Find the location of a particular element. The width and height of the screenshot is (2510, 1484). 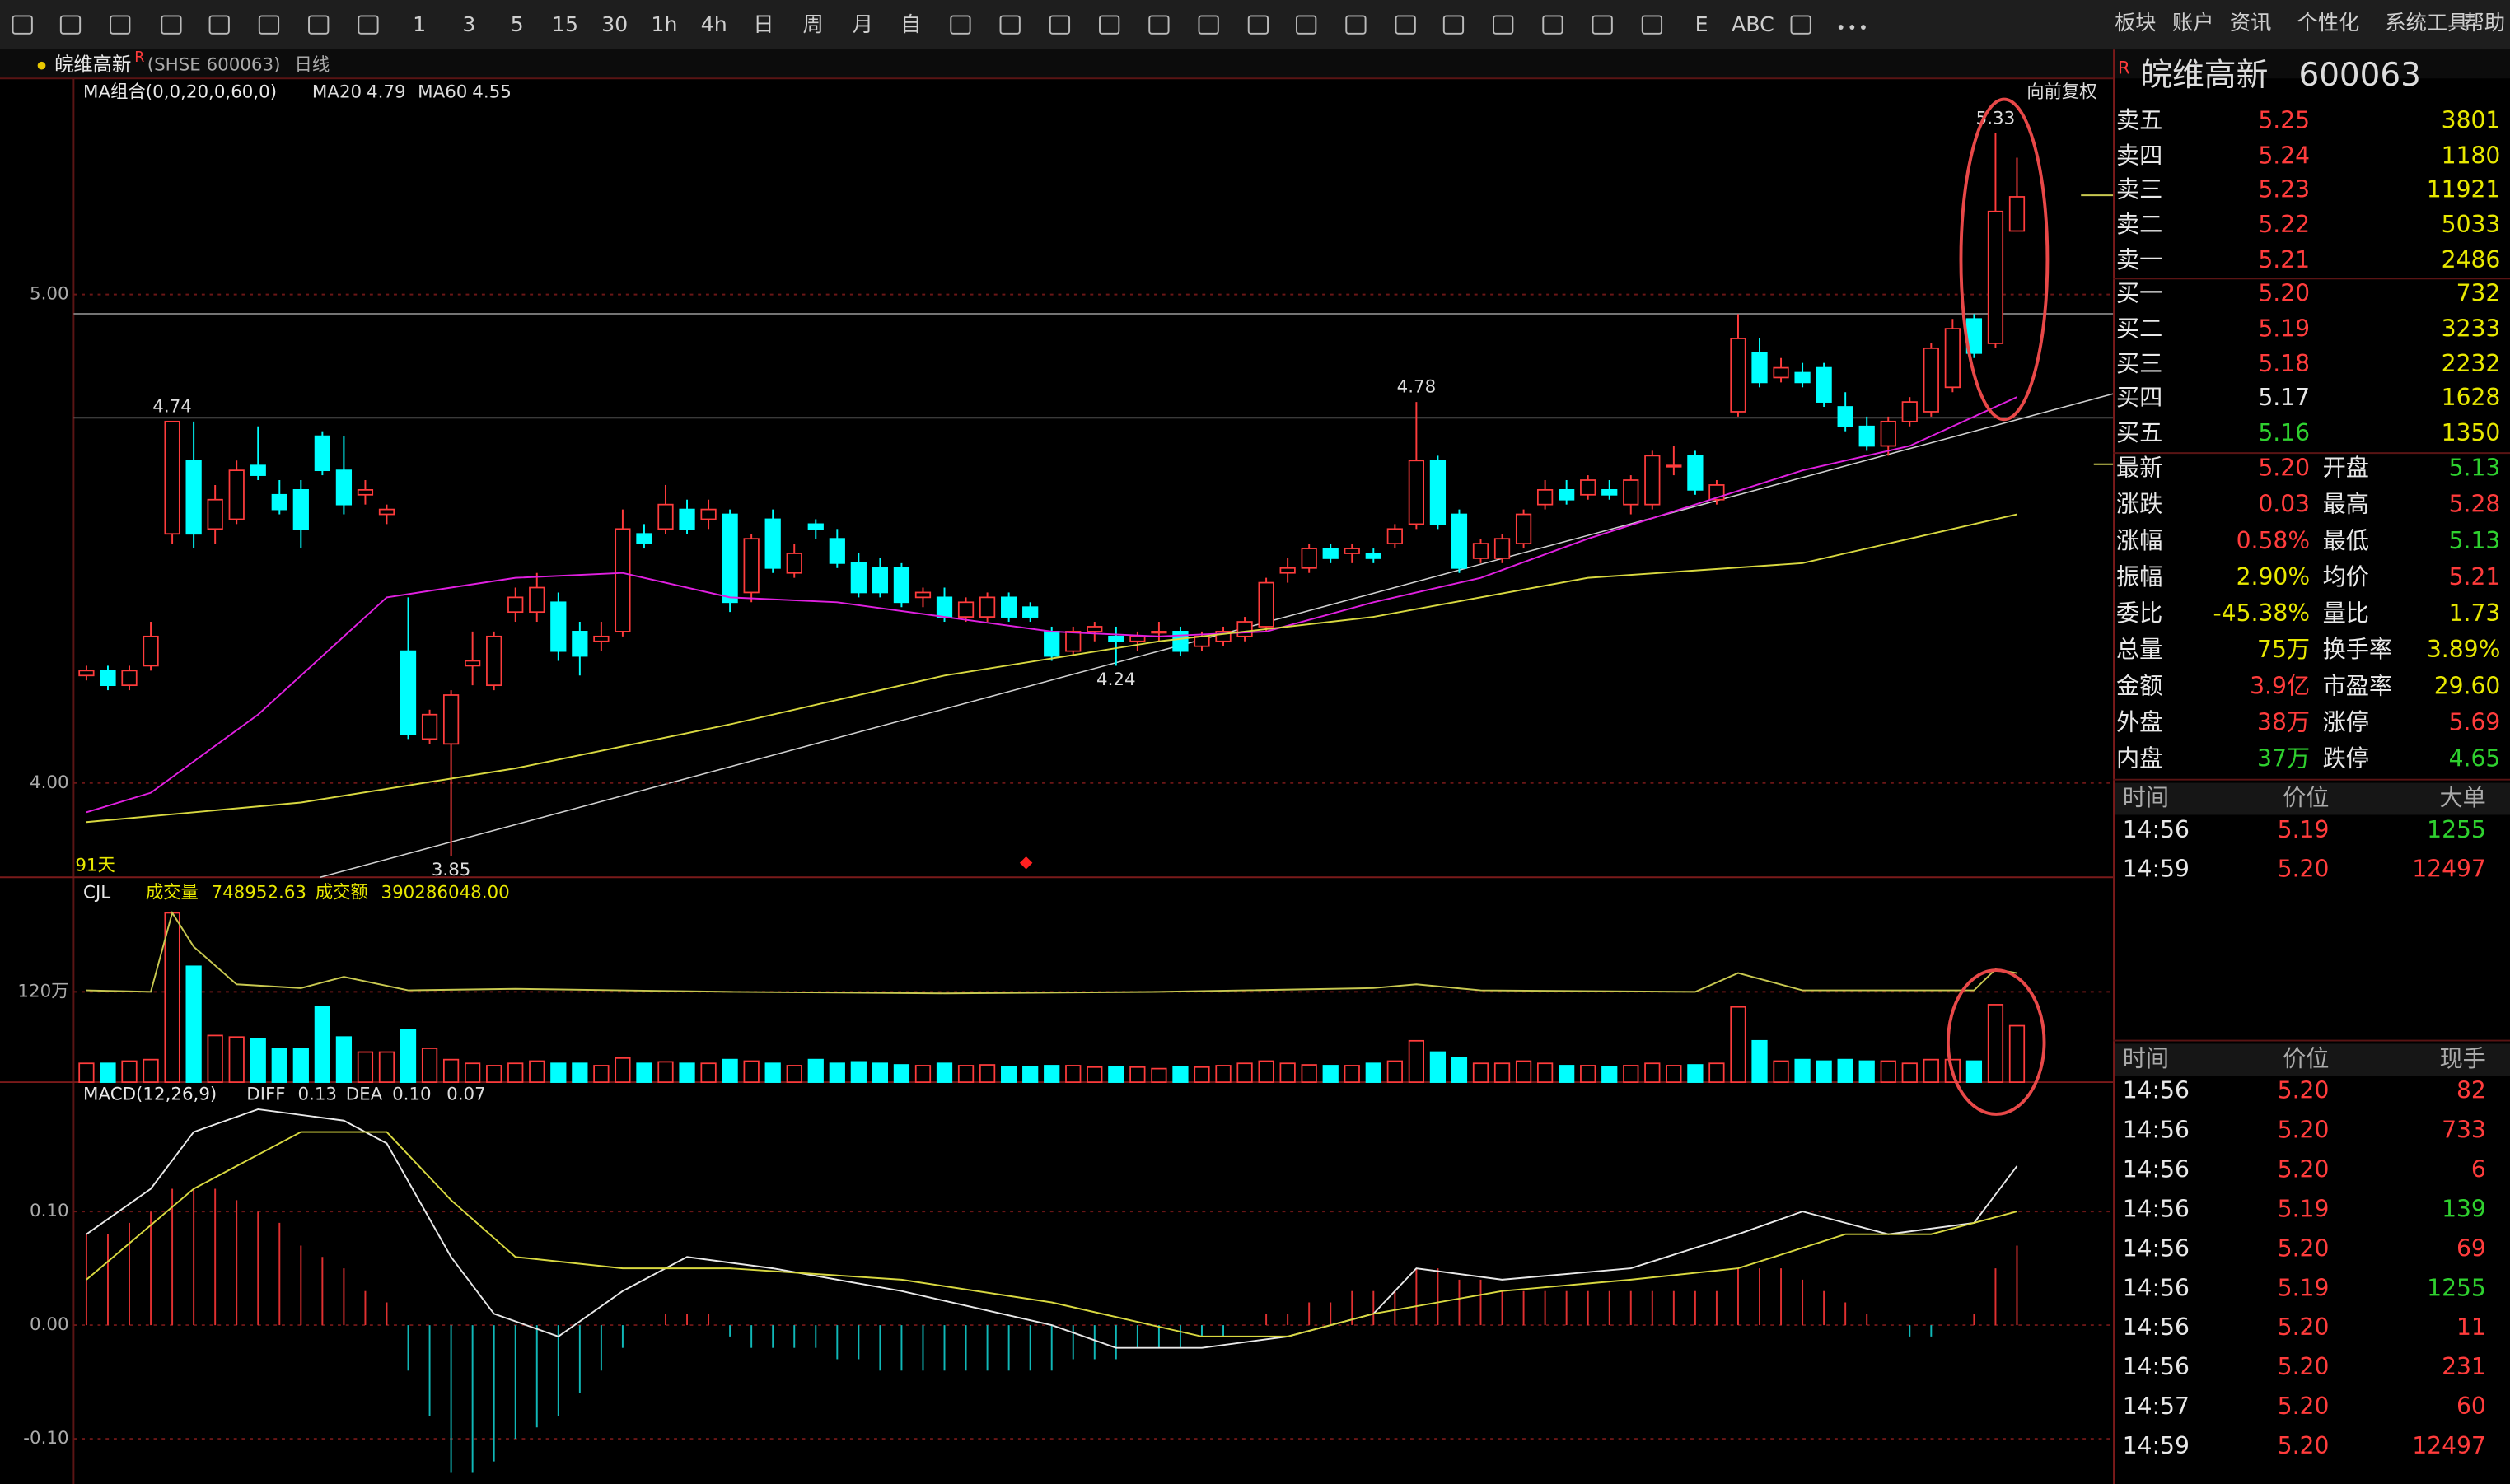

flag: R is located at coordinates (139, 57).